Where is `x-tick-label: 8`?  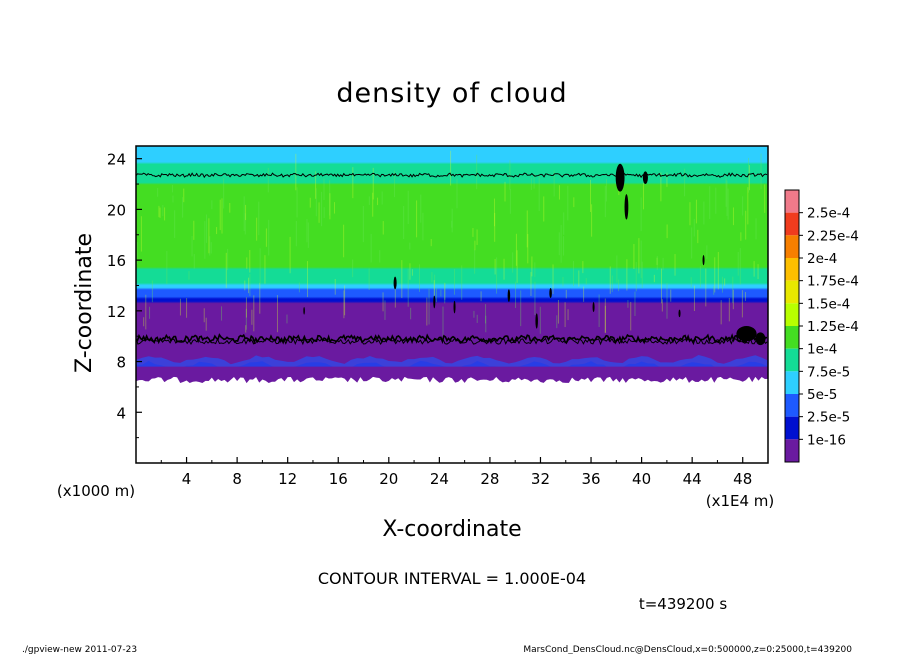 x-tick-label: 8 is located at coordinates (237, 479).